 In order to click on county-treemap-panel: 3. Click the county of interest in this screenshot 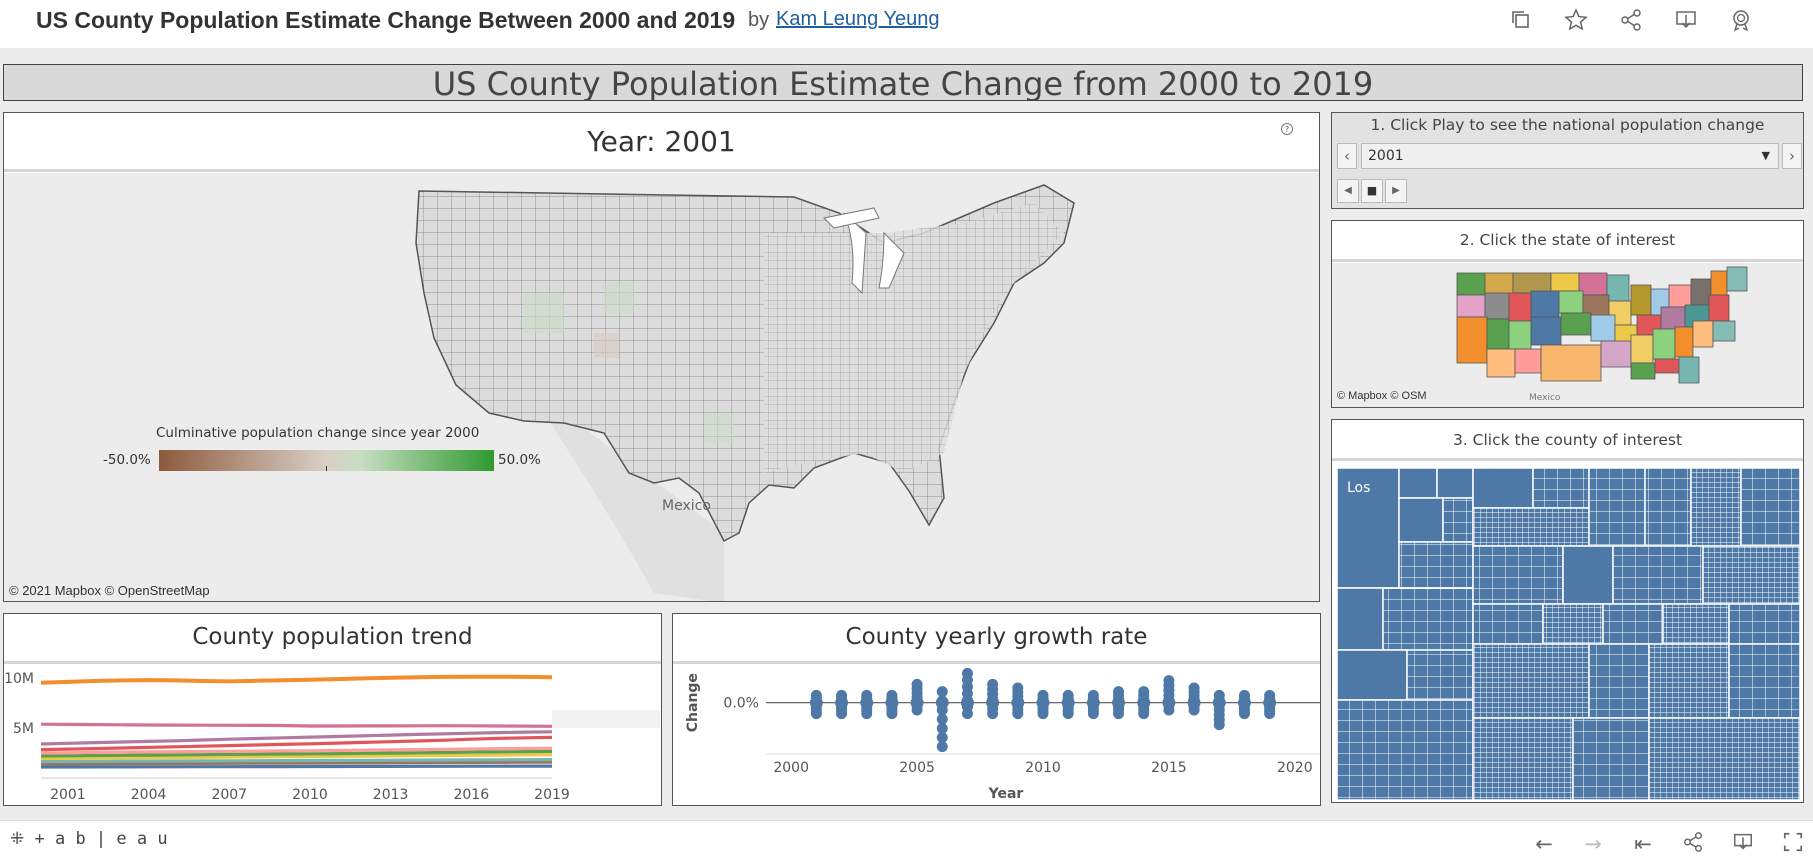, I will do `click(1567, 611)`.